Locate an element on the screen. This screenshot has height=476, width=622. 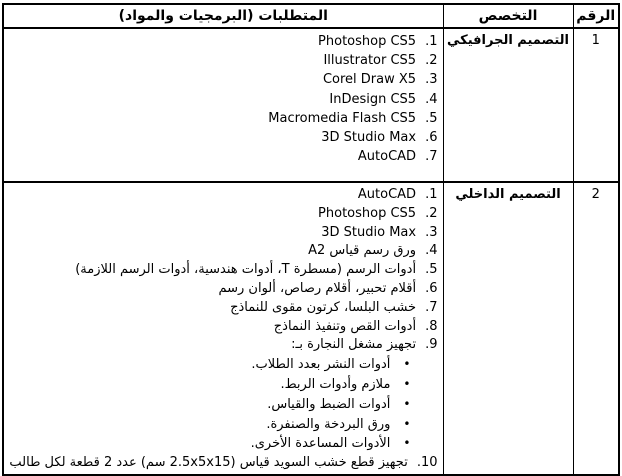
list-item-text: أقلام تحبير، أقلام رصاص، ألوان رسم is located at coordinates (317, 288).